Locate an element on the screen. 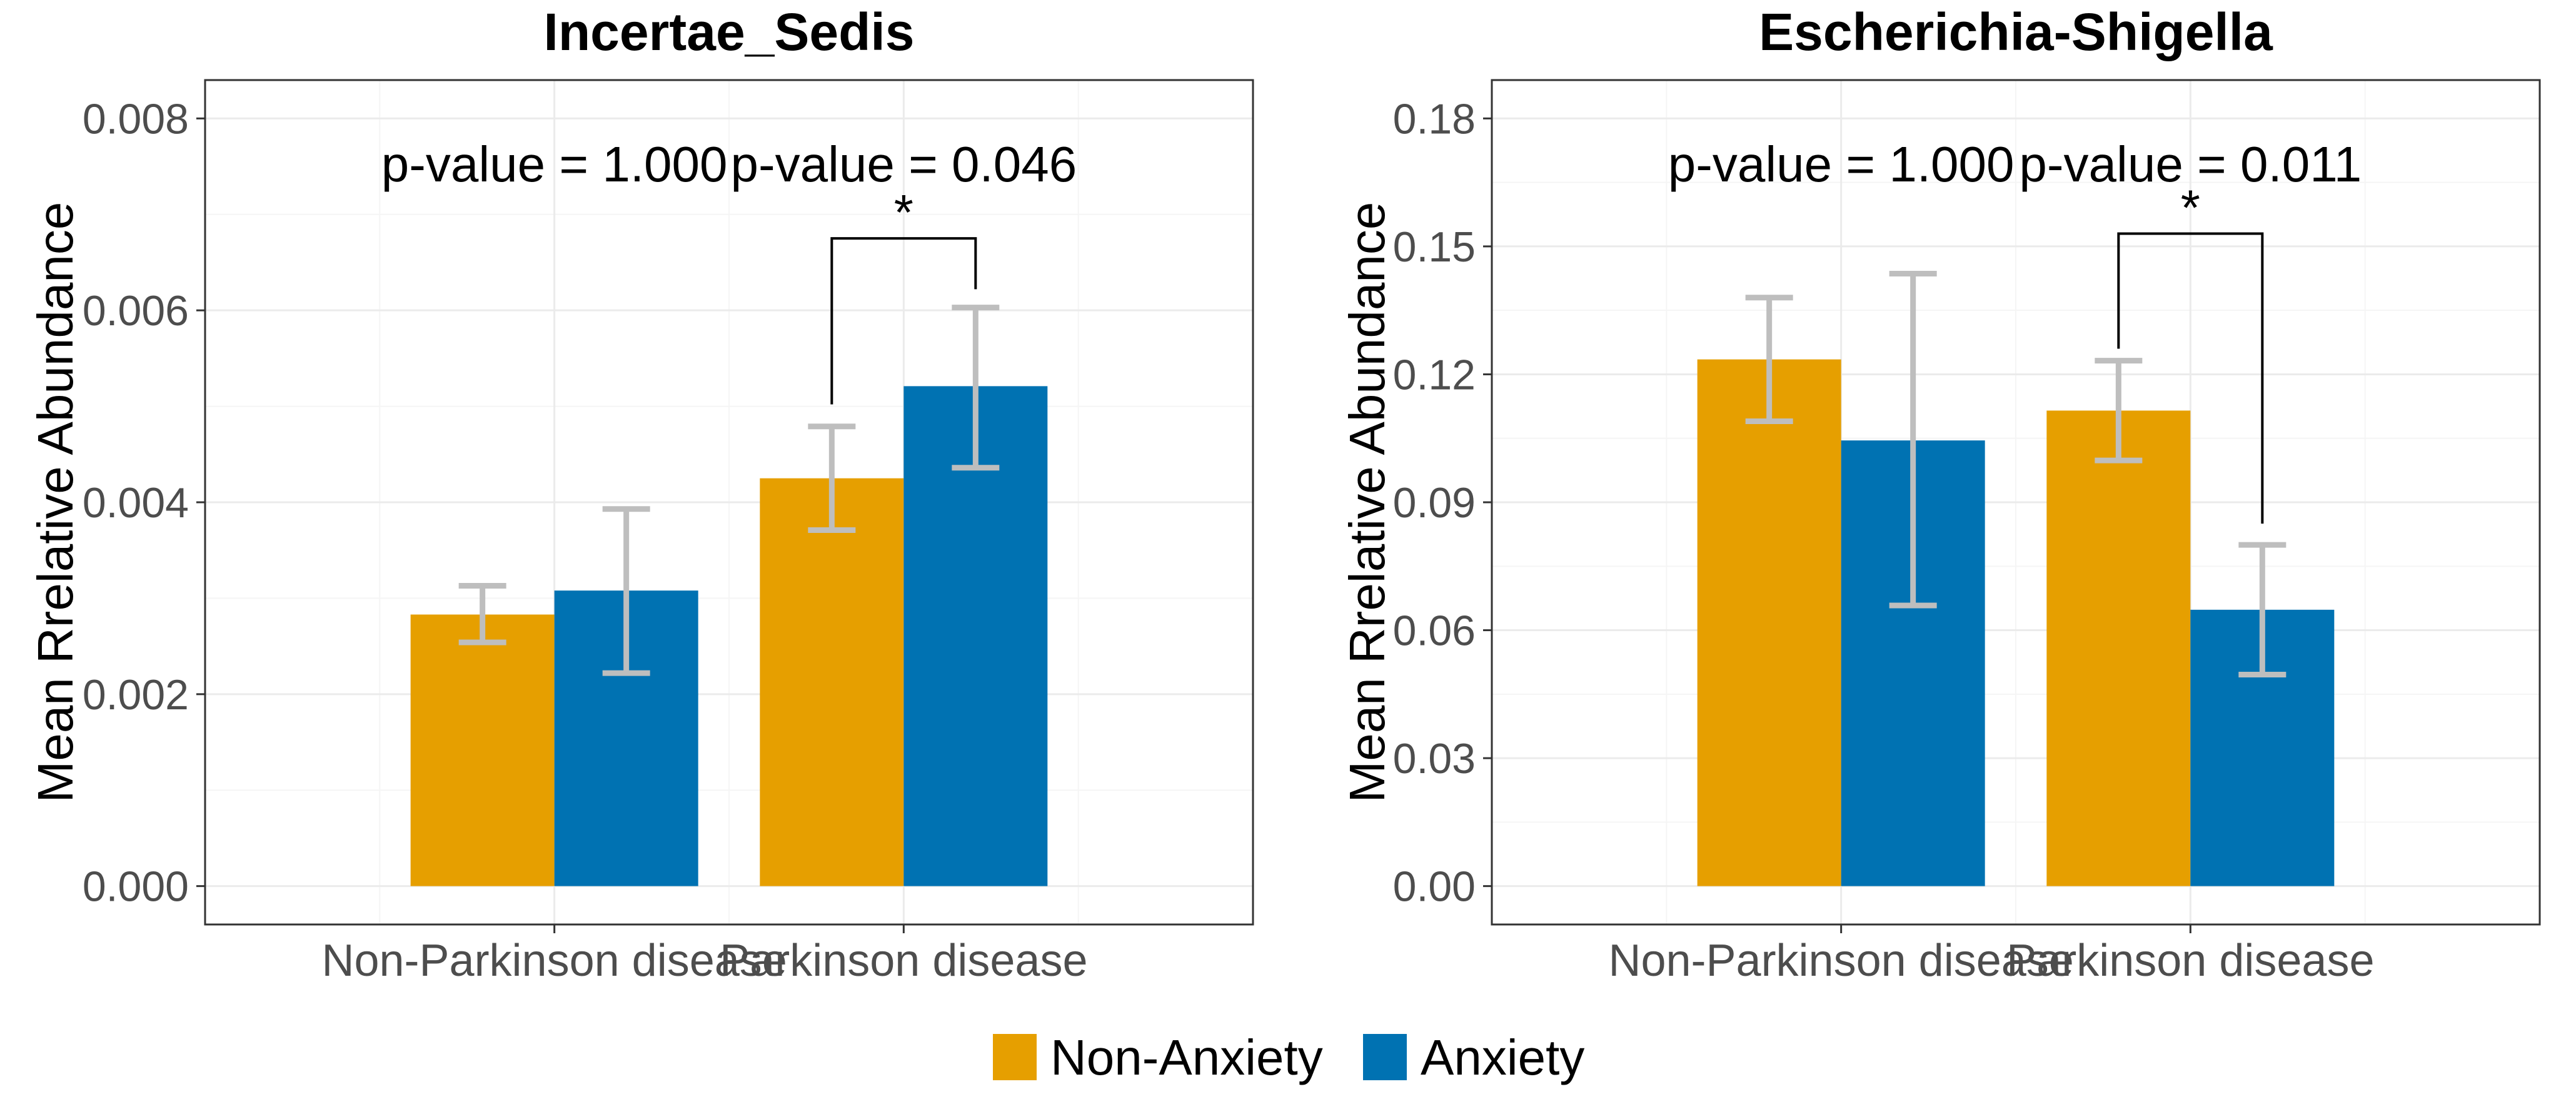  legend-label: Anxiety is located at coordinates (1502, 1057).